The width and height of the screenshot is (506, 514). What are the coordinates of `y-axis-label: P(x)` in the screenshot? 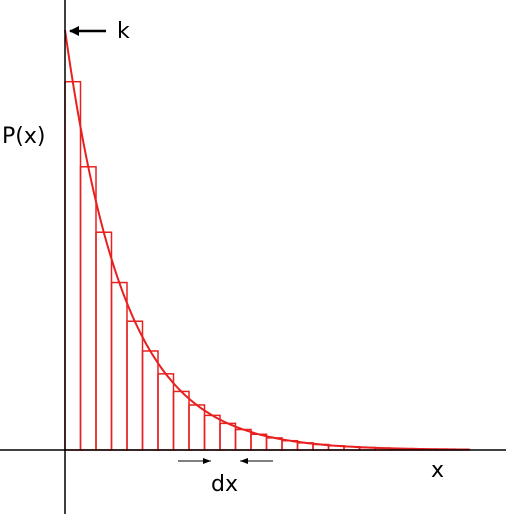 It's located at (23, 136).